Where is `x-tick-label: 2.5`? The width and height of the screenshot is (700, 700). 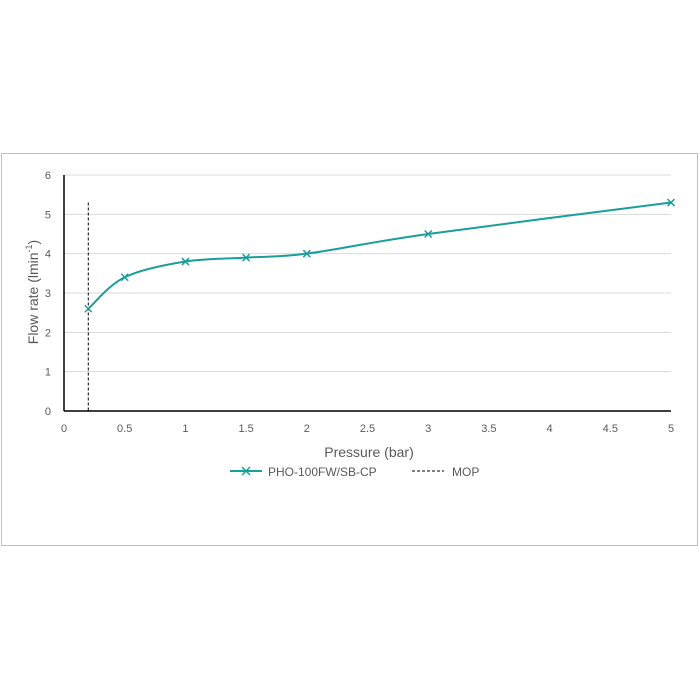 x-tick-label: 2.5 is located at coordinates (367, 429).